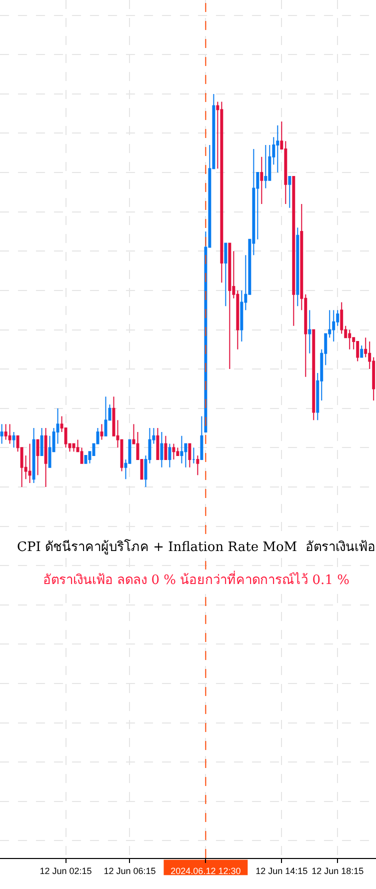 The image size is (376, 889). I want to click on x-tick-label: 2024.06.12 12:30, so click(205, 871).